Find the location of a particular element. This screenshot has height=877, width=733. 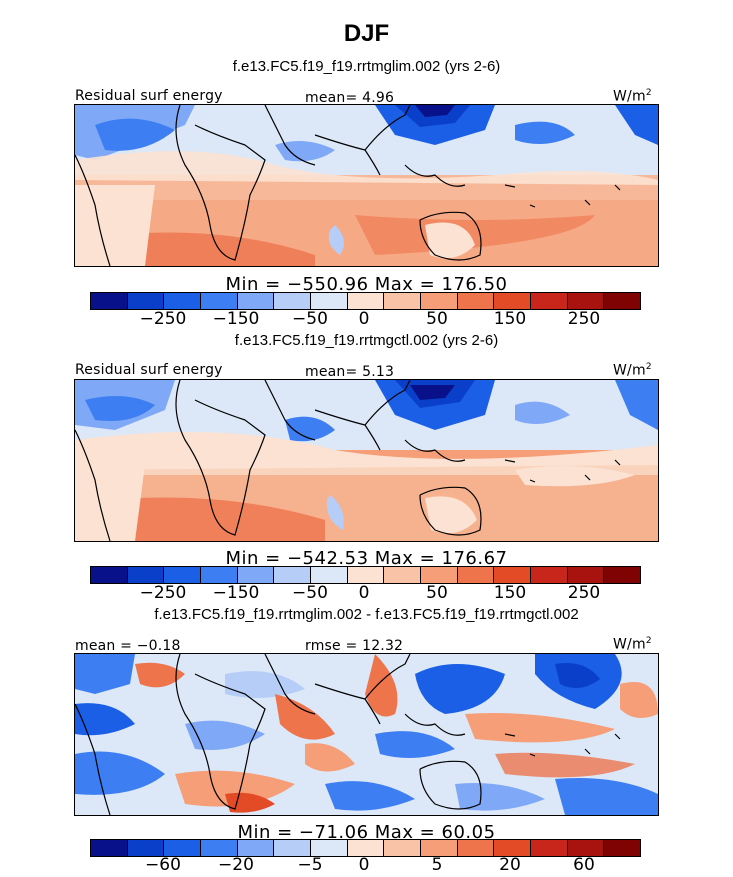

colorbar-tick: 20 is located at coordinates (510, 865).